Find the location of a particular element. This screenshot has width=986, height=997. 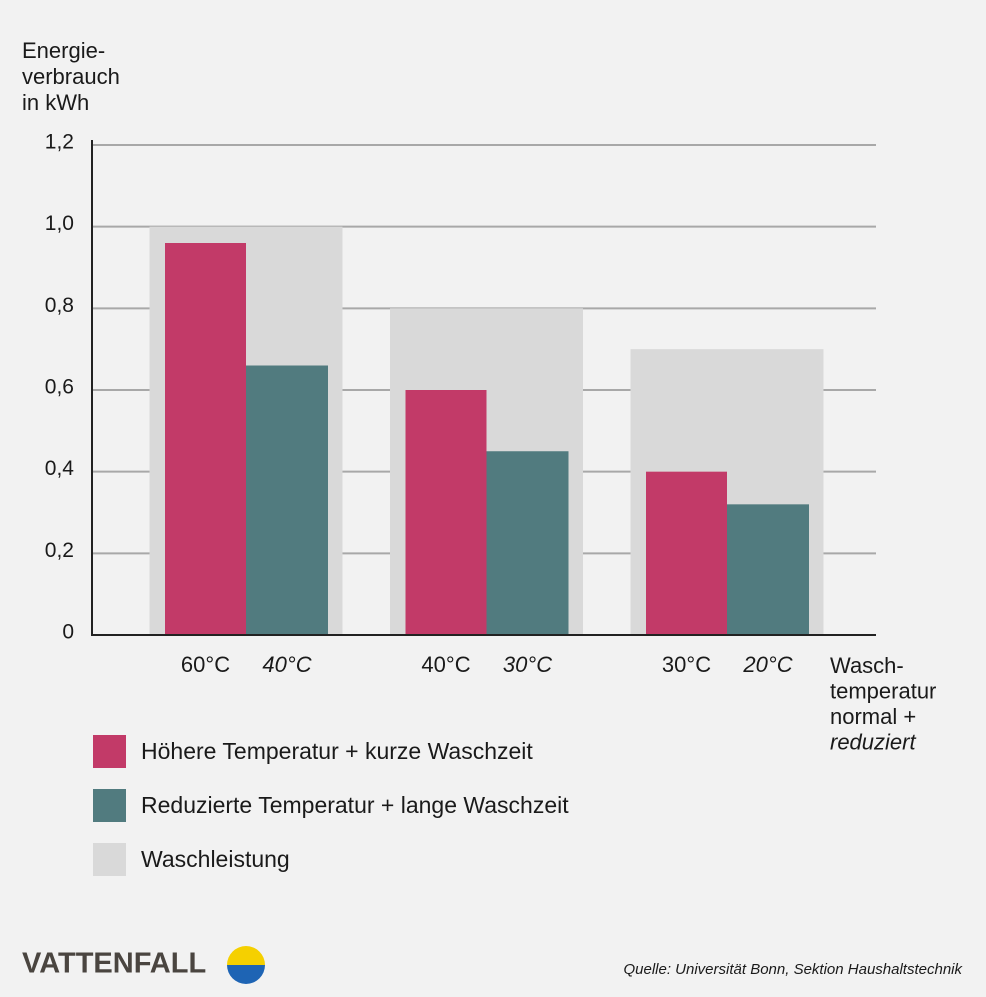

y-tick-label: 0,6 is located at coordinates (59, 387).